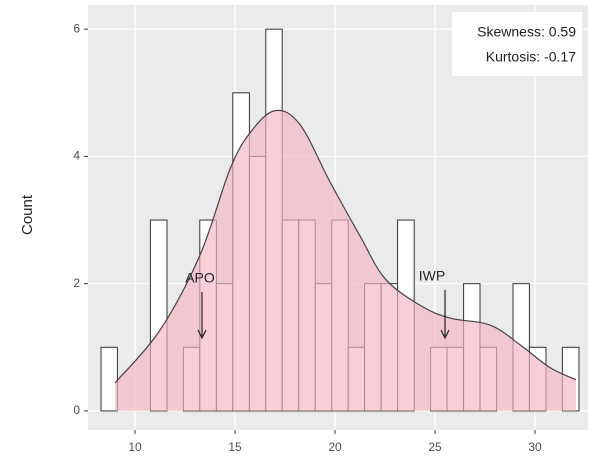  I want to click on x-tick-label: 10, so click(135, 447).